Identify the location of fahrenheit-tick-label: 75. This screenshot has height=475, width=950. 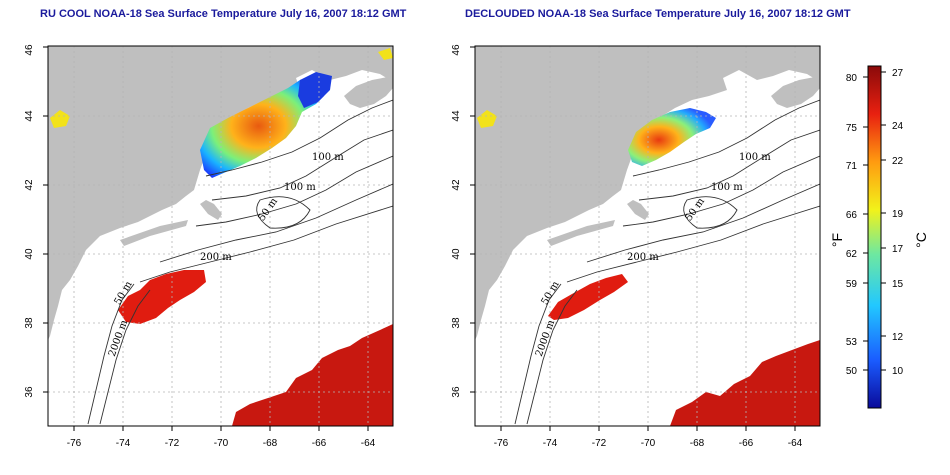
(852, 128).